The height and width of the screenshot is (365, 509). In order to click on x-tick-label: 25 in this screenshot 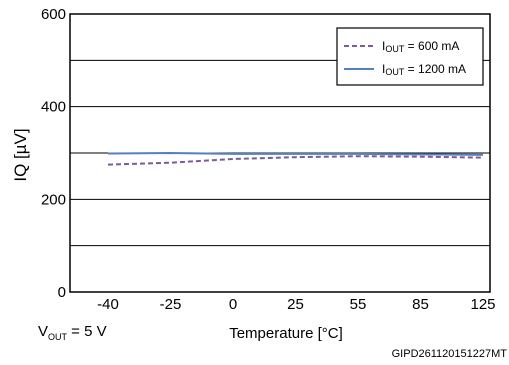, I will do `click(295, 304)`.